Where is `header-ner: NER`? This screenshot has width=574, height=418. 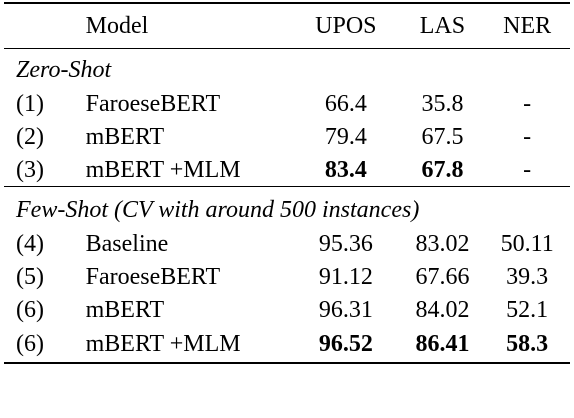
header-ner: NER is located at coordinates (527, 25).